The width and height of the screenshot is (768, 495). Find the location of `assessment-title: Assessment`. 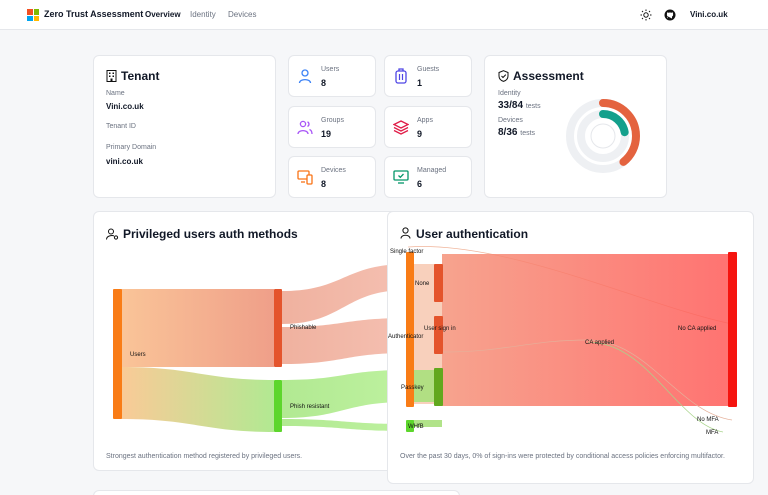

assessment-title: Assessment is located at coordinates (548, 76).